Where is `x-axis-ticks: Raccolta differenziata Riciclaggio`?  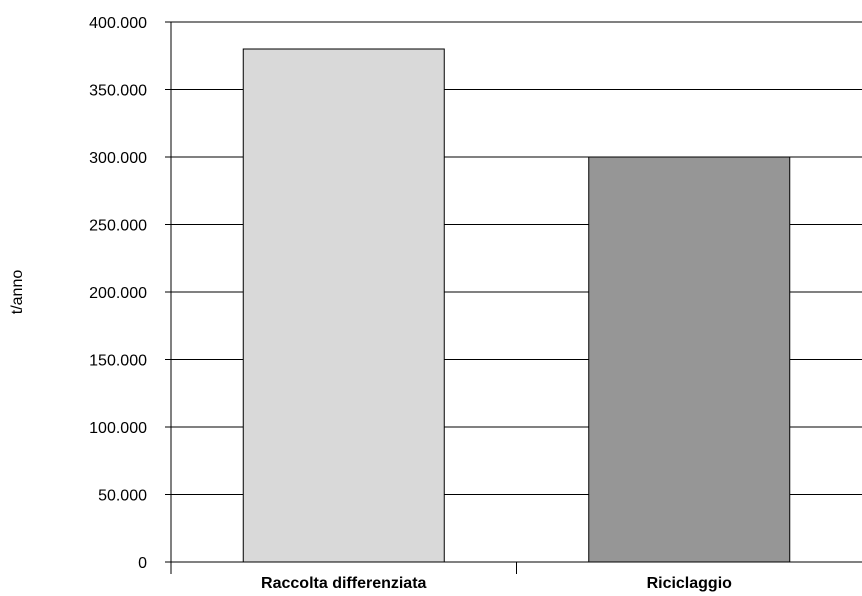
x-axis-ticks: Raccolta differenziata Riciclaggio is located at coordinates (451, 577).